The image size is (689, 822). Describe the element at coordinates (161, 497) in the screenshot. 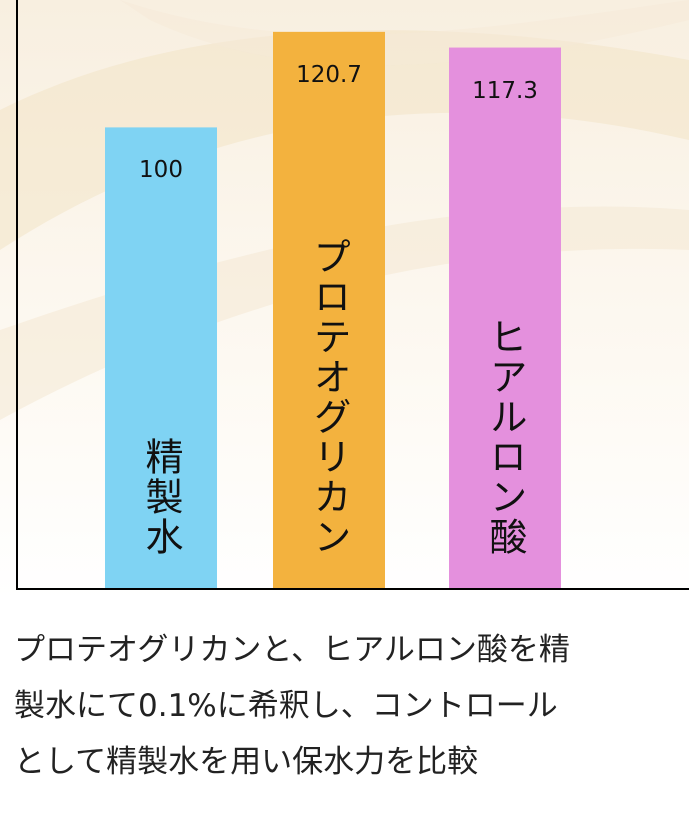

I see `category-label-purified-water: 精製水` at that location.